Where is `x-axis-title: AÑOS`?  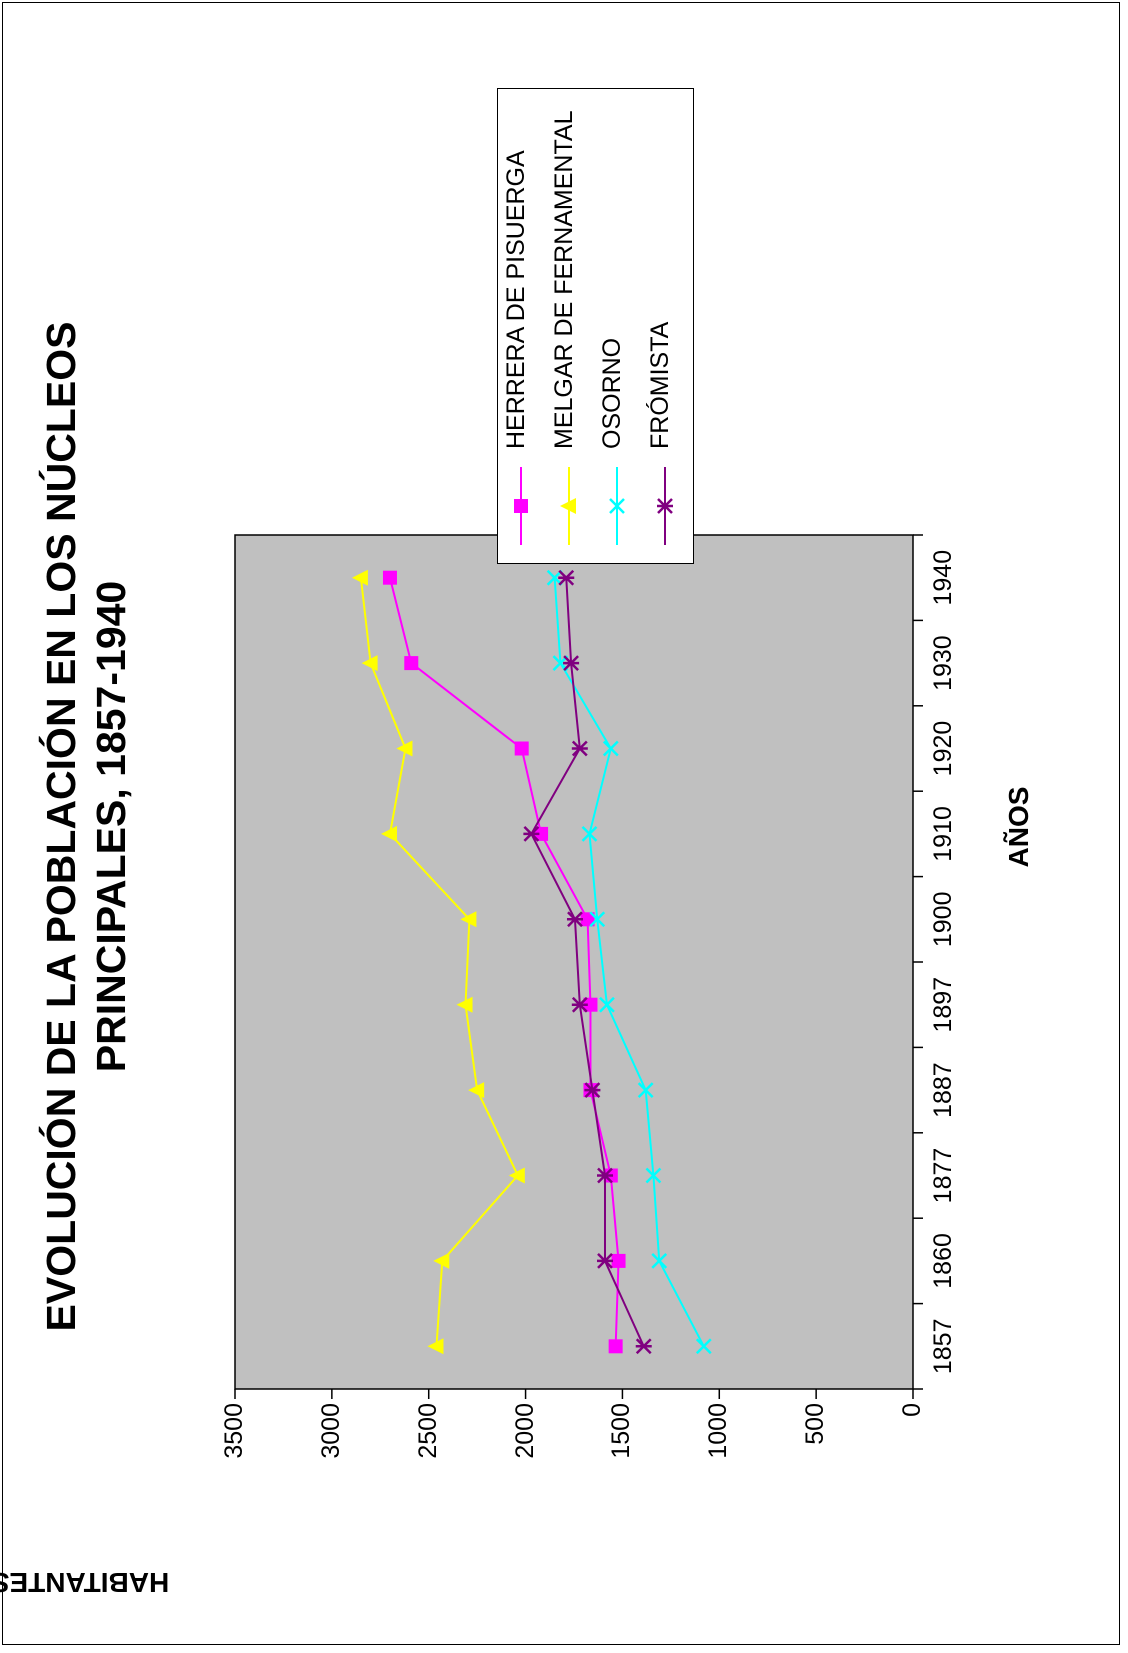 x-axis-title: AÑOS is located at coordinates (1018, 827).